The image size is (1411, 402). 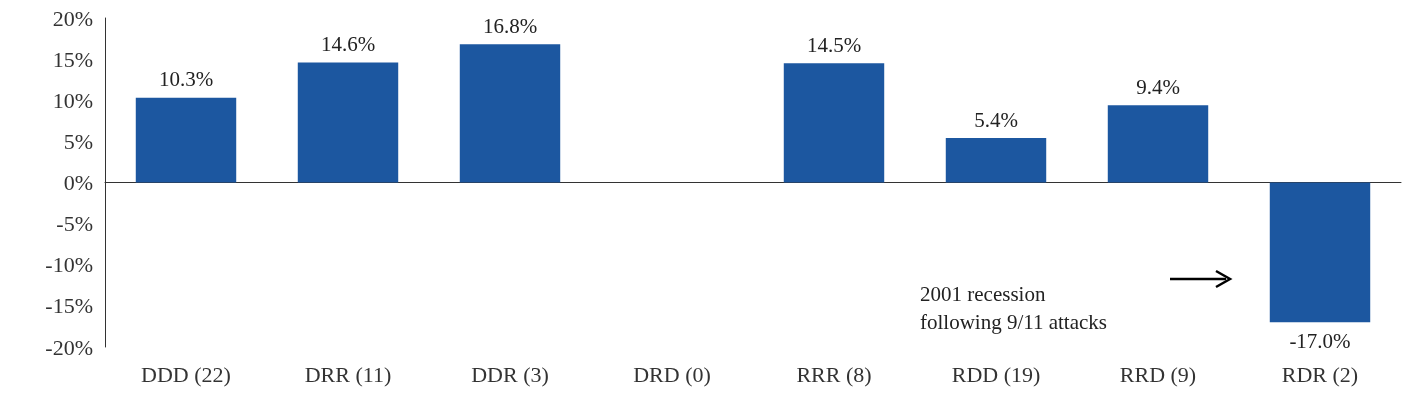 What do you see at coordinates (72, 59) in the screenshot?
I see `y-tick-label: 15%` at bounding box center [72, 59].